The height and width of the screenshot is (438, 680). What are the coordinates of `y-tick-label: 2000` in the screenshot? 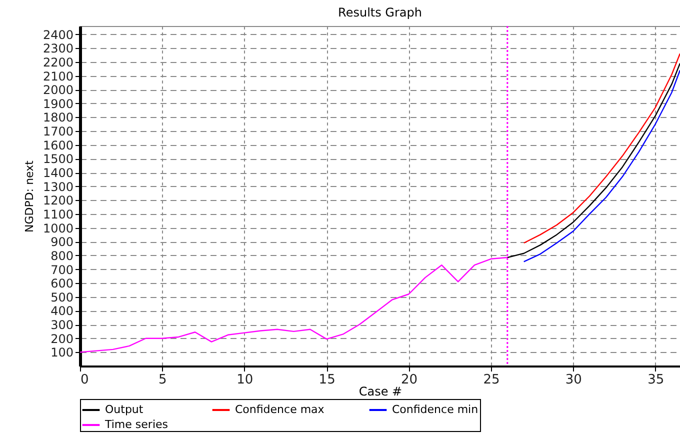 It's located at (58, 90).